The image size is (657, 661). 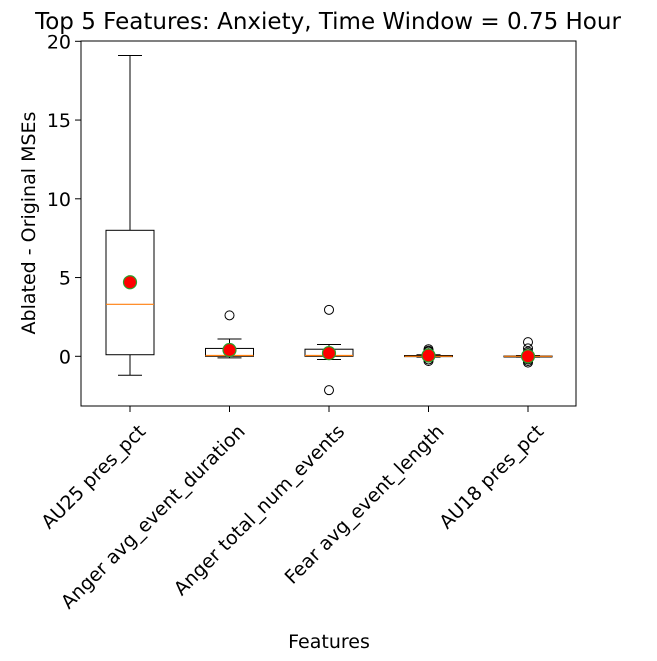 I want to click on y-tick-label-5: 5, so click(x=65, y=279).